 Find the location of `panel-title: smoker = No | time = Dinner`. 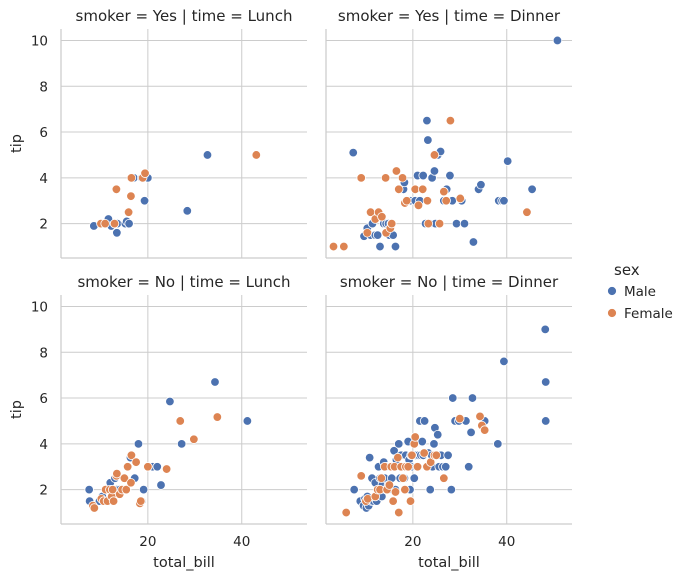

panel-title: smoker = No | time = Dinner is located at coordinates (449, 282).